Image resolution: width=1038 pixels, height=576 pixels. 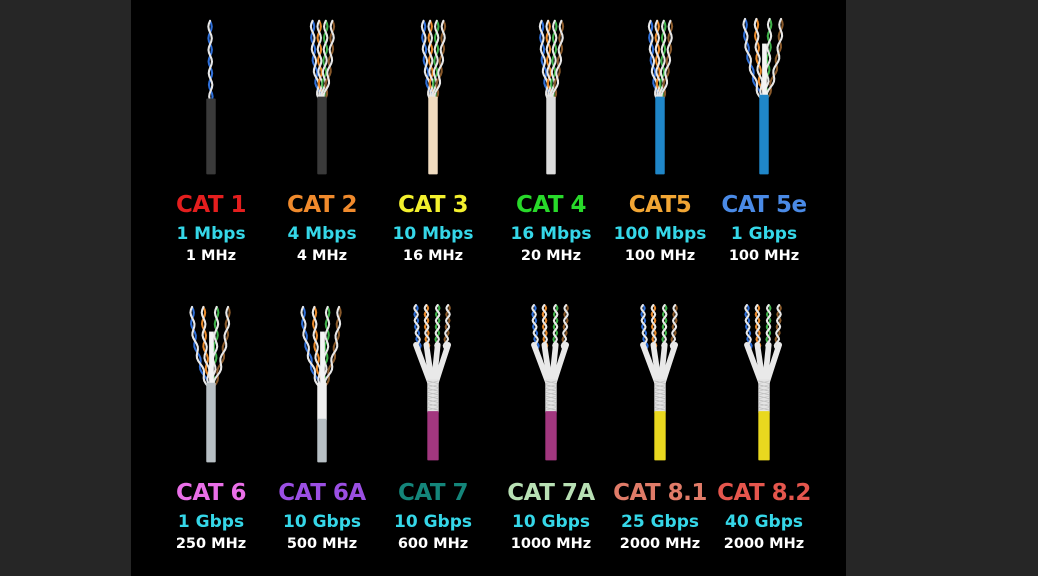 I want to click on category-name: CAT 8.2, so click(x=764, y=493).